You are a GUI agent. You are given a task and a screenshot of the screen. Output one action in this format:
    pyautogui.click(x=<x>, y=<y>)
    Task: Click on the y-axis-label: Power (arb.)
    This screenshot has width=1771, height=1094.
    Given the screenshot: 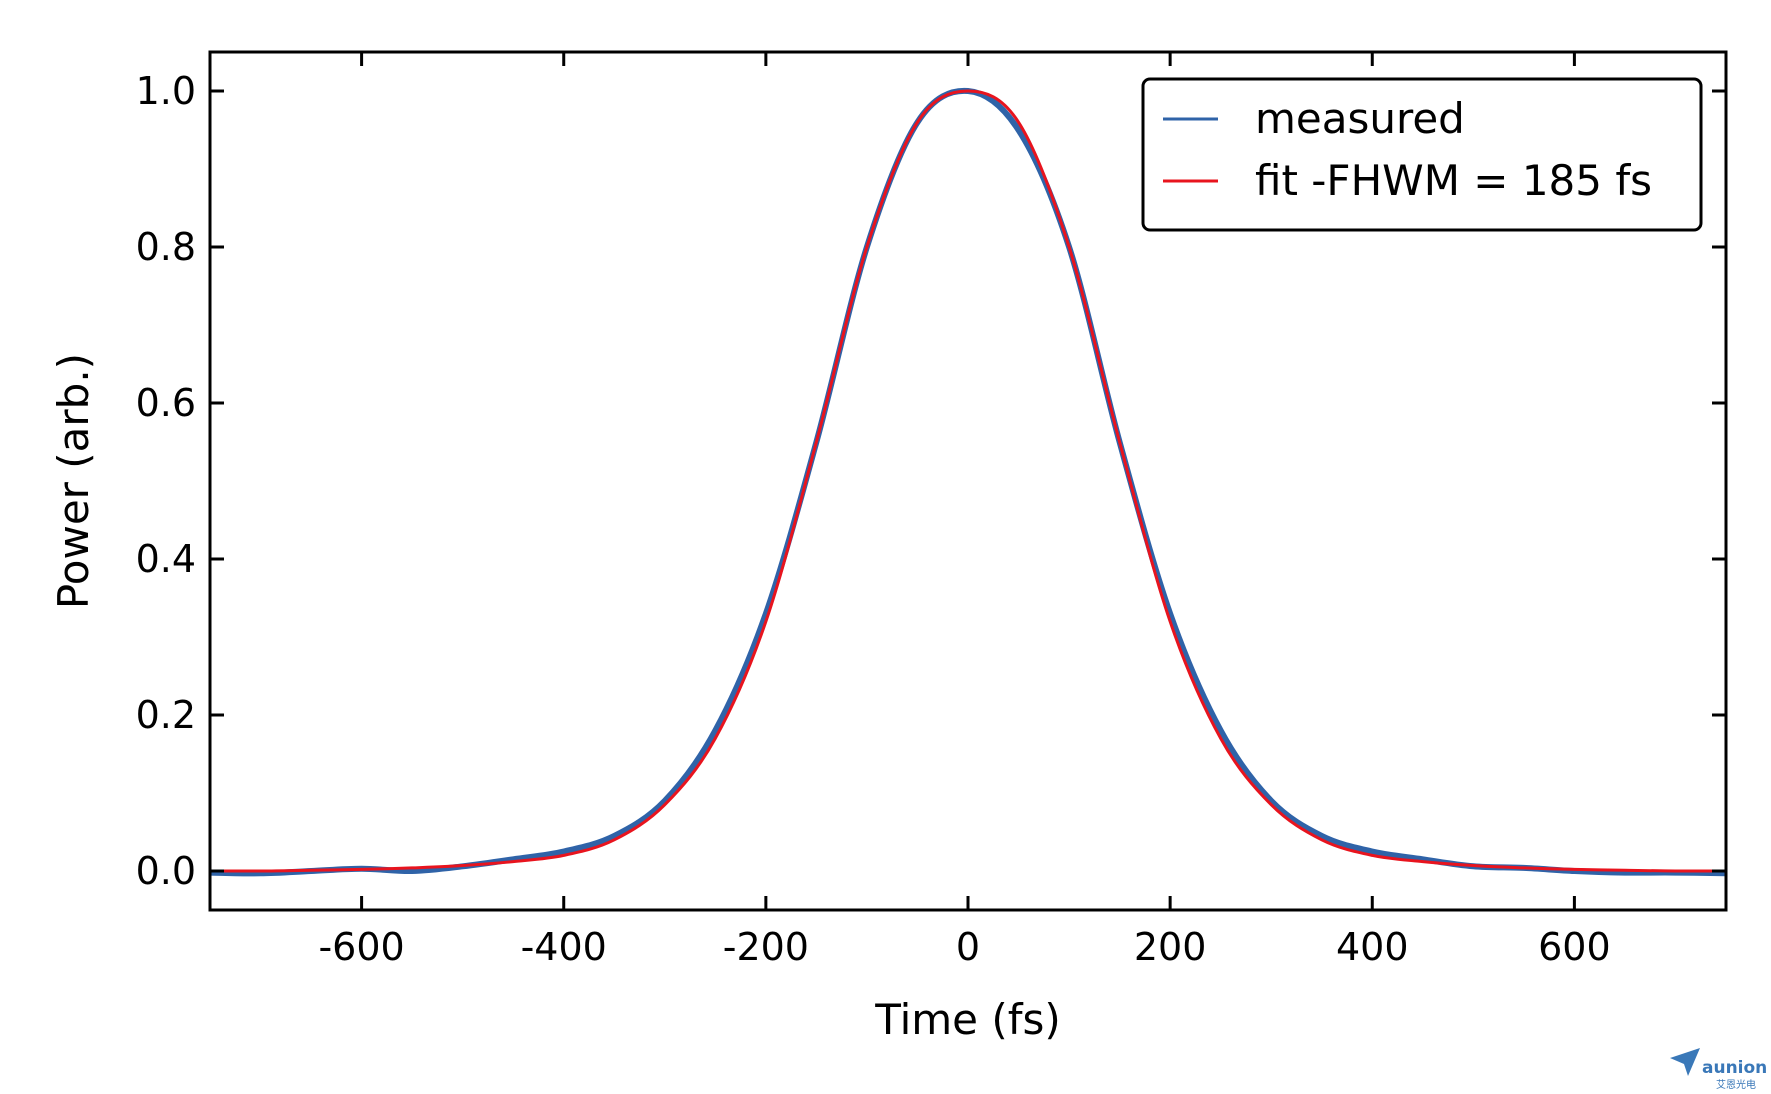 What is the action you would take?
    pyautogui.click(x=73, y=481)
    